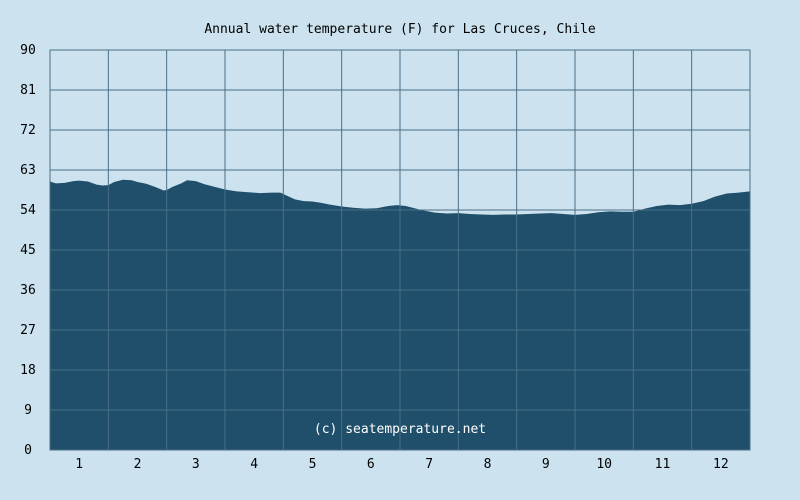  I want to click on watermark-text: (c) seatemperature.net, so click(400, 429).